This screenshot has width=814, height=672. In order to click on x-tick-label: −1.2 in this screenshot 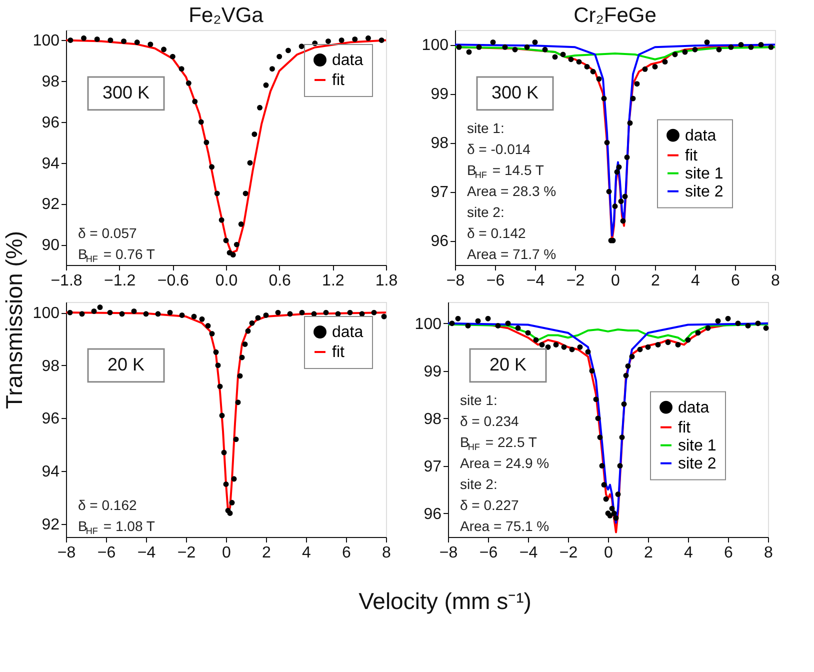, I will do `click(120, 281)`.